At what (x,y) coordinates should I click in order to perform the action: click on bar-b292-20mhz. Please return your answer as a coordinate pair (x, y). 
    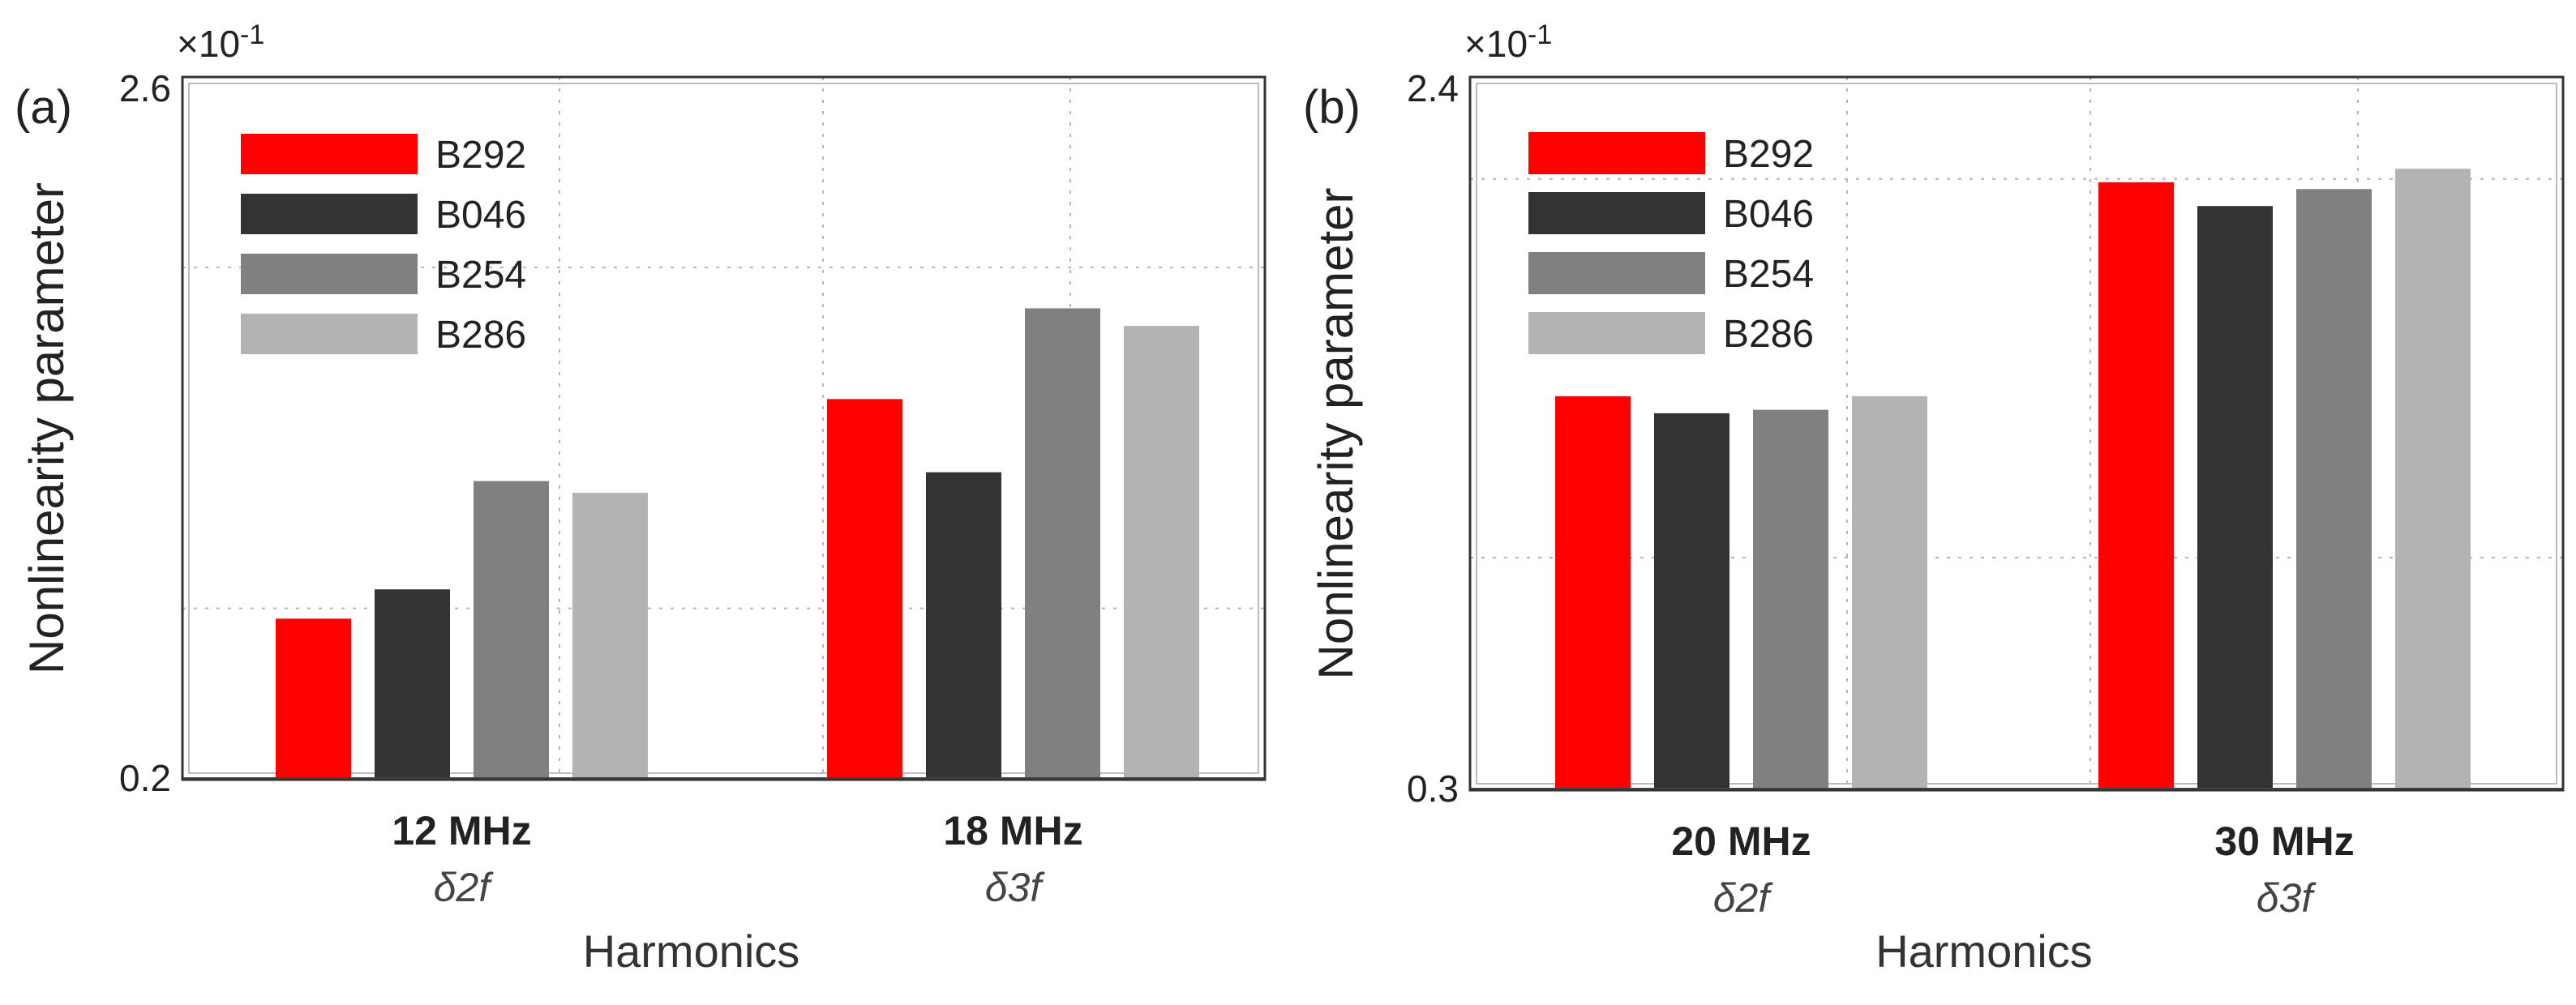
    Looking at the image, I should click on (1593, 592).